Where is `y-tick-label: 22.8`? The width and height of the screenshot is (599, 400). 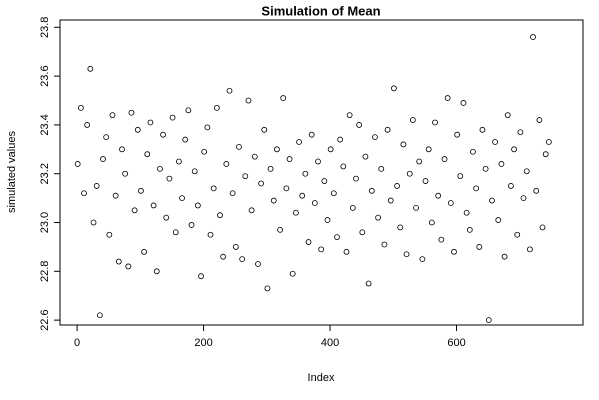
y-tick-label: 22.8 is located at coordinates (45, 271).